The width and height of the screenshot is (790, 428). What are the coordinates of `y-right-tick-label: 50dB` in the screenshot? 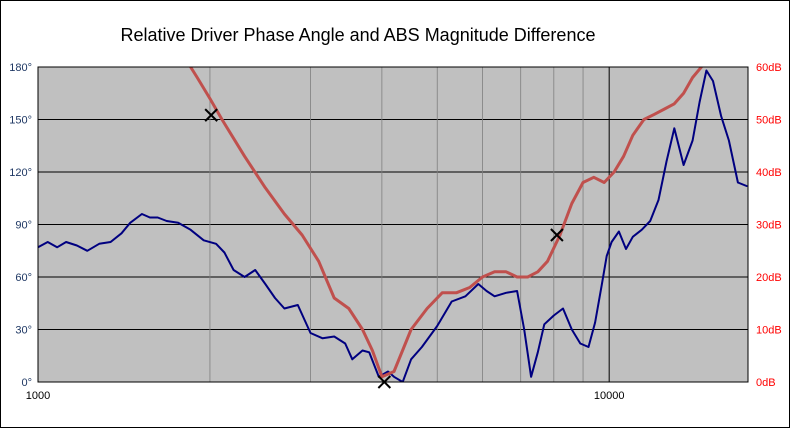 It's located at (769, 121).